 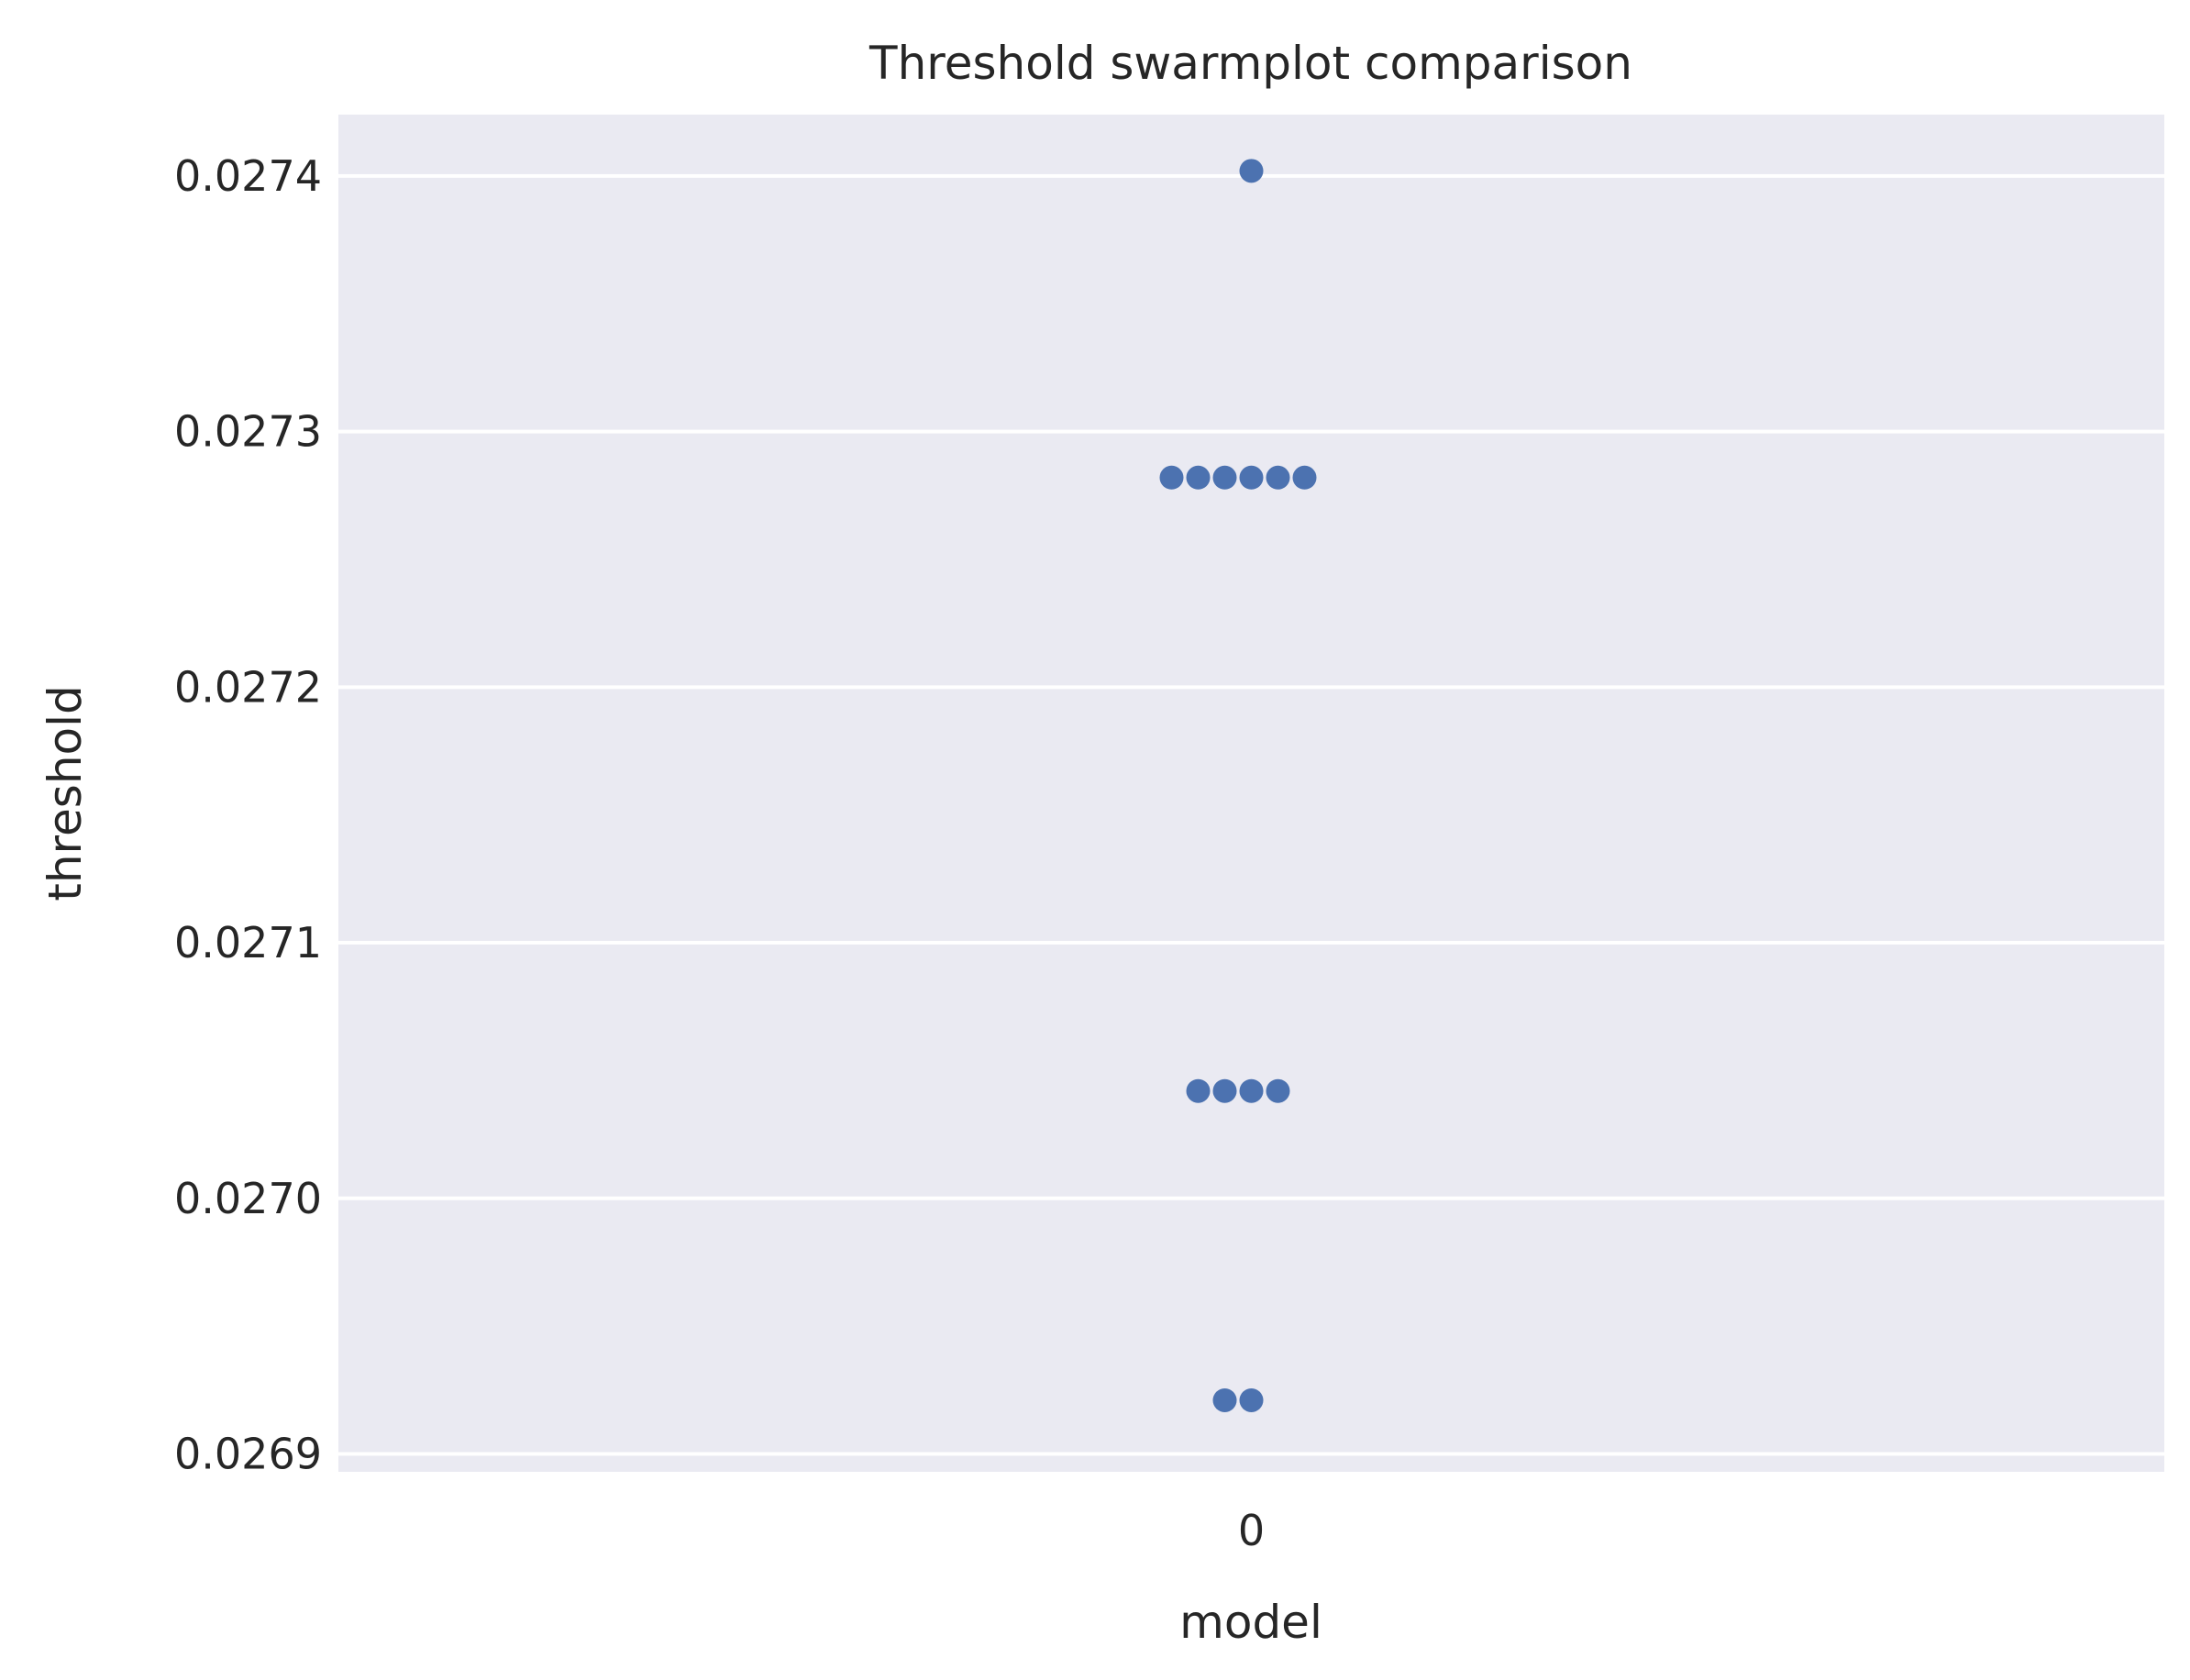 What do you see at coordinates (1238, 785) in the screenshot?
I see `data-points` at bounding box center [1238, 785].